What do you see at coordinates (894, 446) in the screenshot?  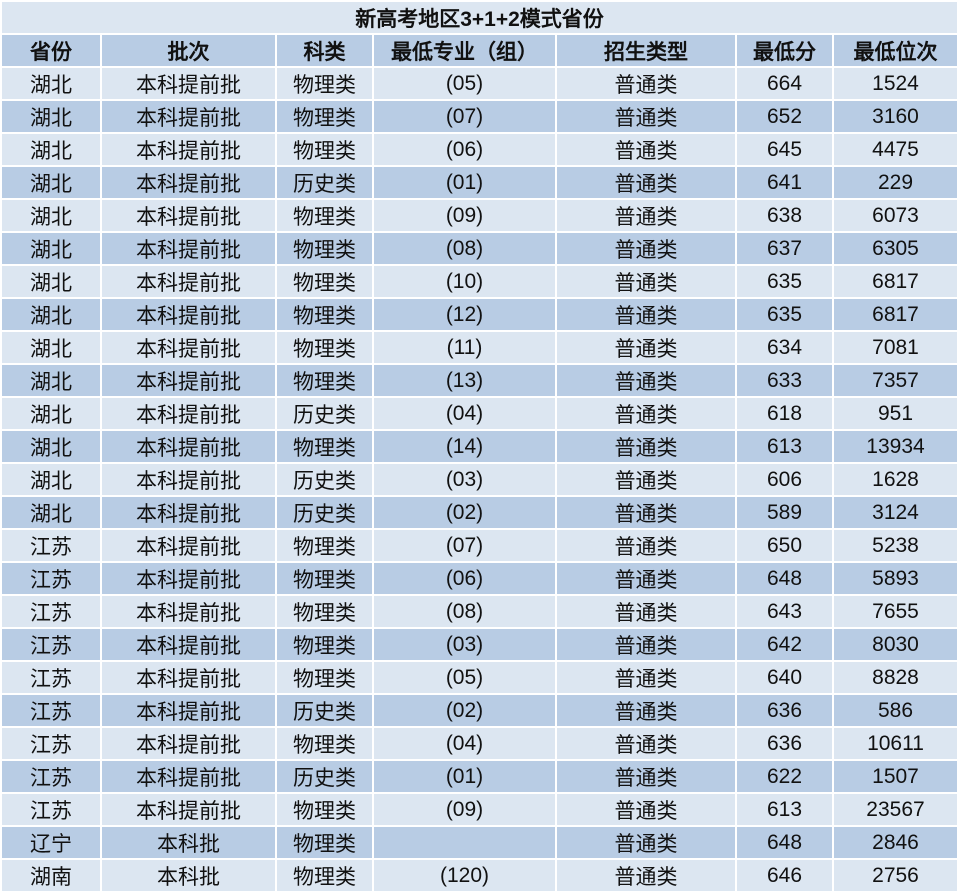 I see `cell-min-rank: 13934` at bounding box center [894, 446].